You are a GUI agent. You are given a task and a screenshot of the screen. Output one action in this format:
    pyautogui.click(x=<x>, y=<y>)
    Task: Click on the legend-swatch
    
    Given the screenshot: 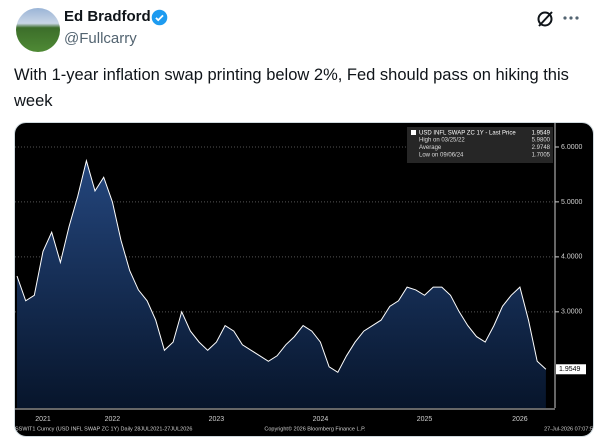 What is the action you would take?
    pyautogui.click(x=413, y=132)
    